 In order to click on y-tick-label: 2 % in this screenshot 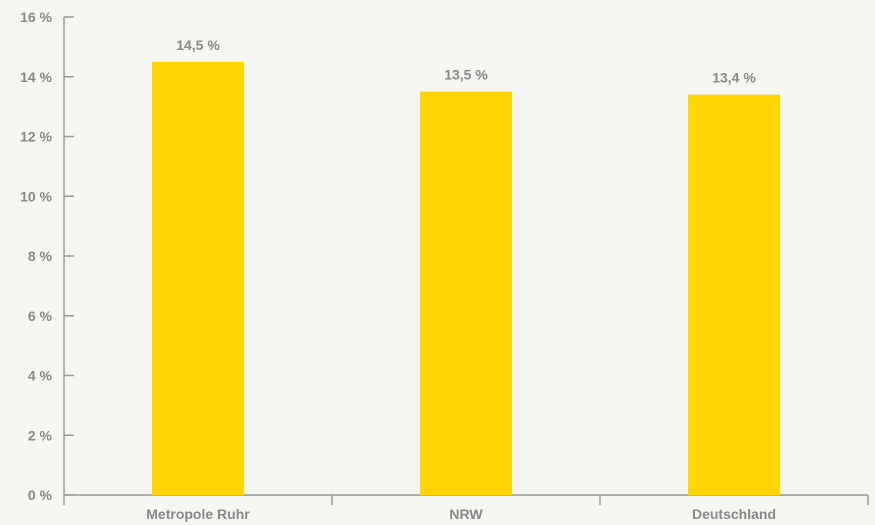, I will do `click(40, 435)`.